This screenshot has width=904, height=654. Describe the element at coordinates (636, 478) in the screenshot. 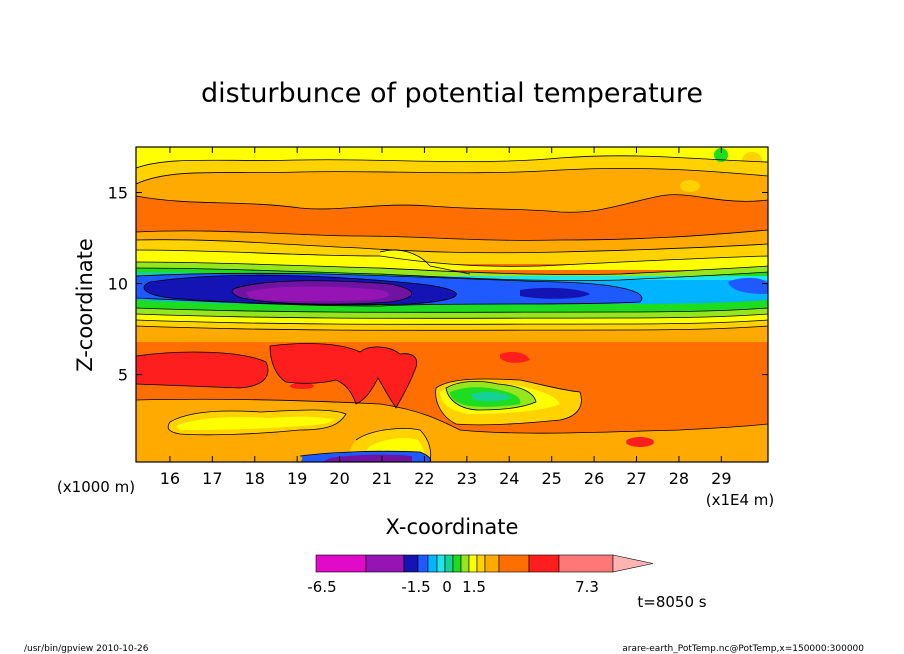

I see `x-tick-label: 27` at that location.